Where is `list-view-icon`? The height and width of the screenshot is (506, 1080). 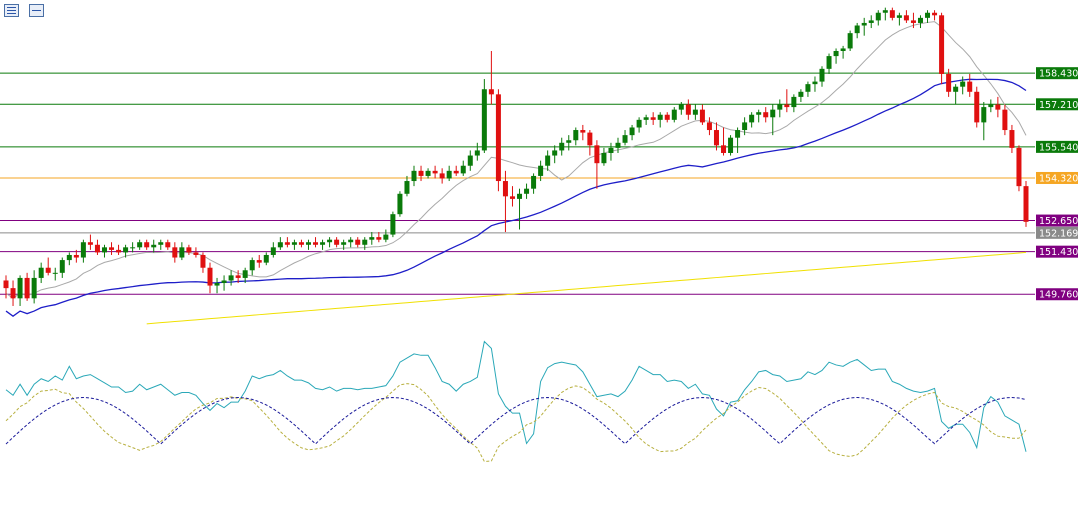 list-view-icon is located at coordinates (11, 10).